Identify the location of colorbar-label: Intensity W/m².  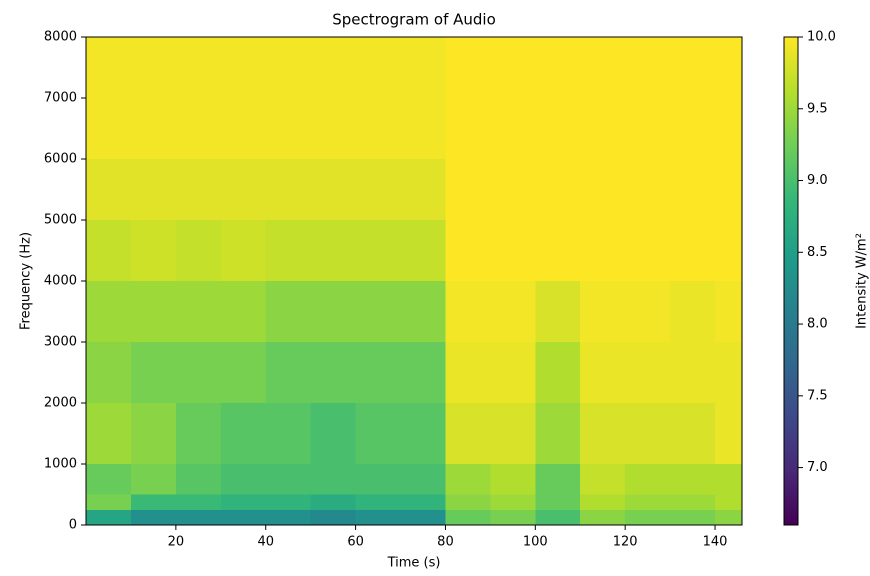
(862, 281).